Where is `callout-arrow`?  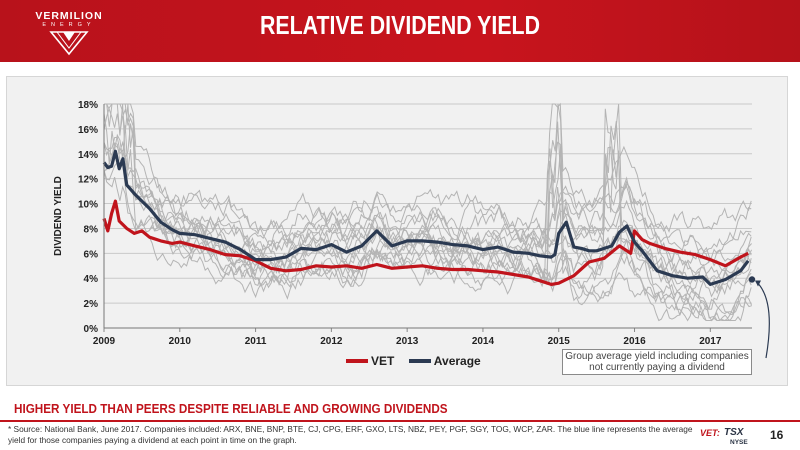 callout-arrow is located at coordinates (762, 320).